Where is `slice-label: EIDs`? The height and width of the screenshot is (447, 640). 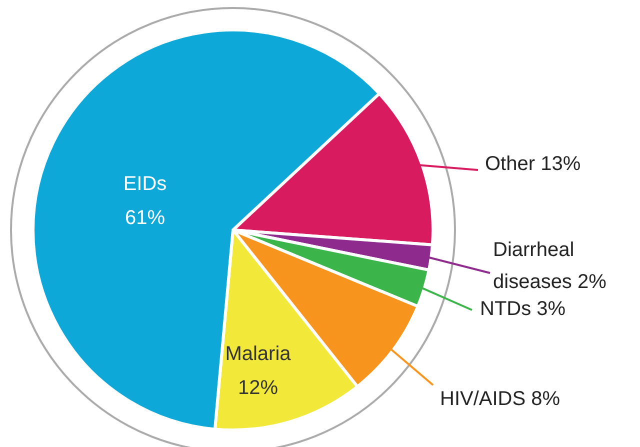 slice-label: EIDs is located at coordinates (145, 184).